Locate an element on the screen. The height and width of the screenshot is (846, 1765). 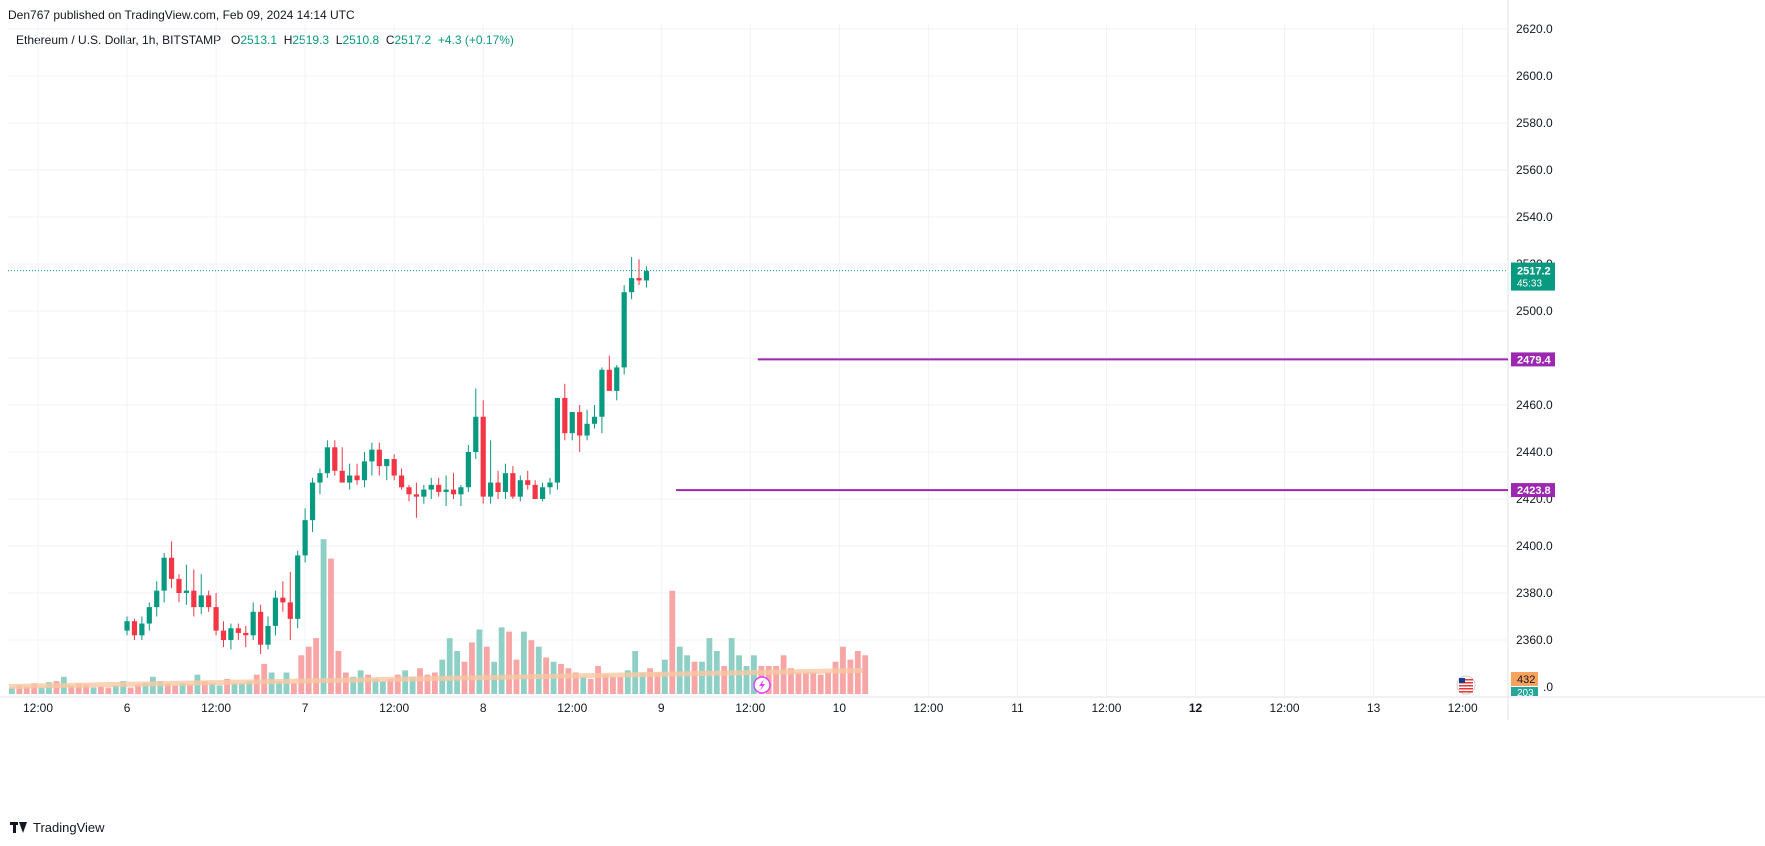
volume-ma-badge is located at coordinates (1524, 691).